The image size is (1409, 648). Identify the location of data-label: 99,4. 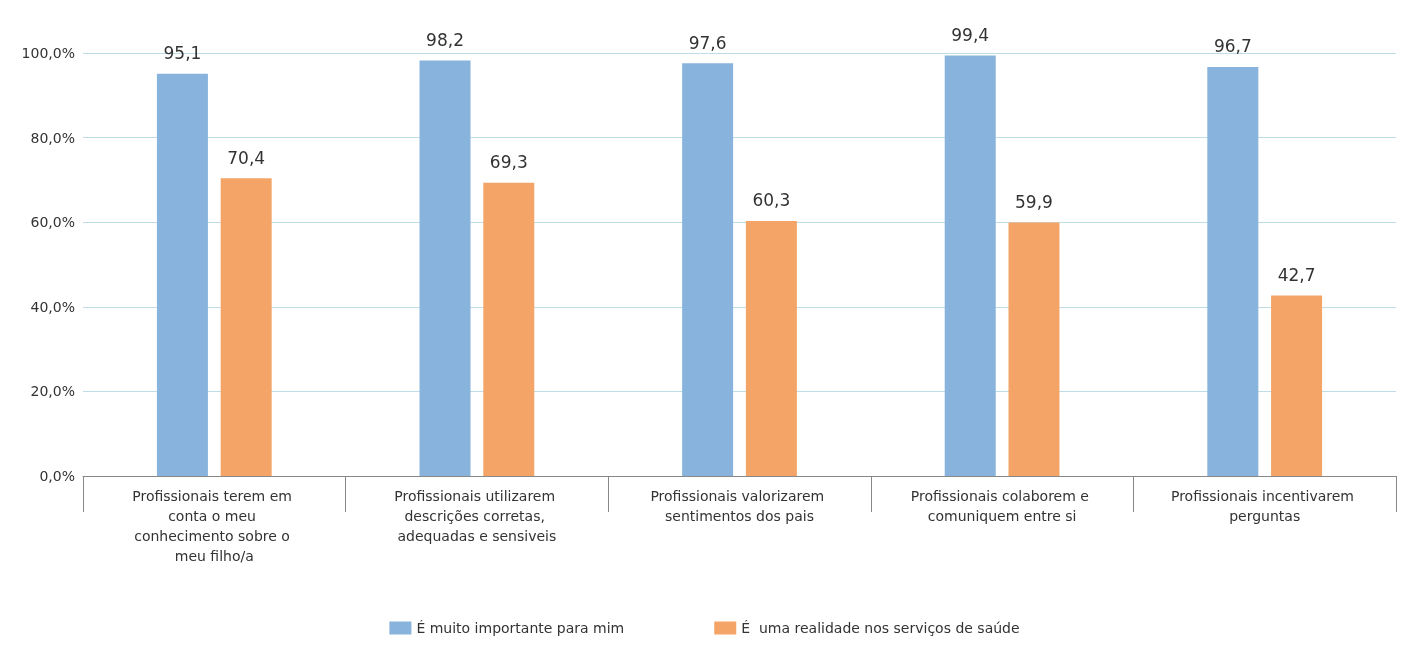
(970, 35).